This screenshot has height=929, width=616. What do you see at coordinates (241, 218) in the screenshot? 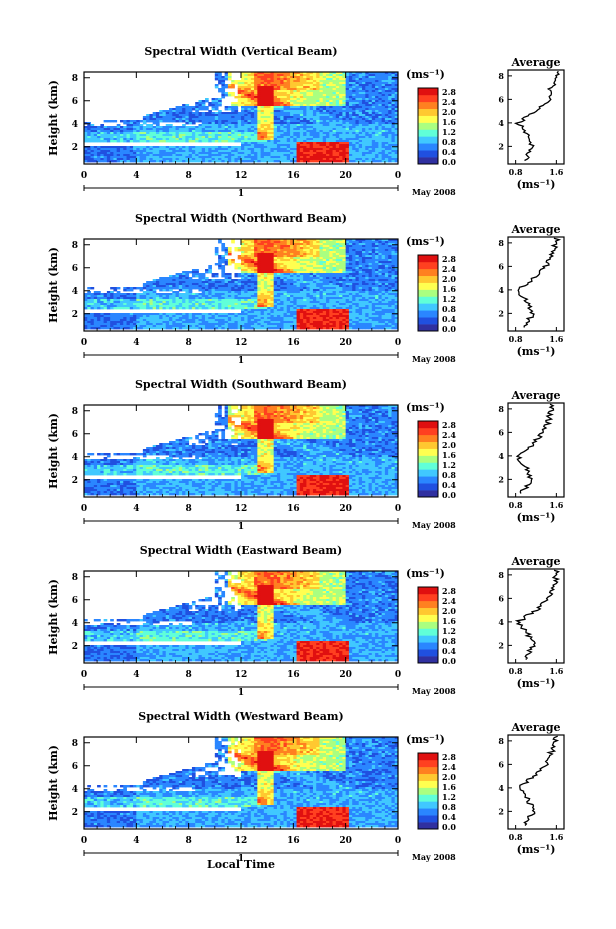
I see `panel-title: Spectral Width (Northward Beam)` at bounding box center [241, 218].